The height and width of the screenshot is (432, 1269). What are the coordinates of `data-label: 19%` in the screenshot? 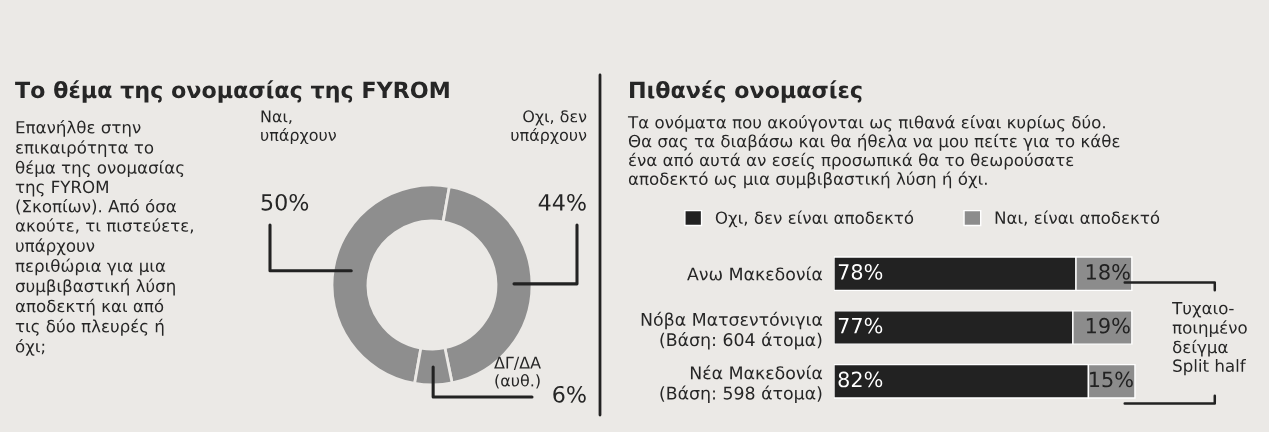 It's located at (1108, 325).